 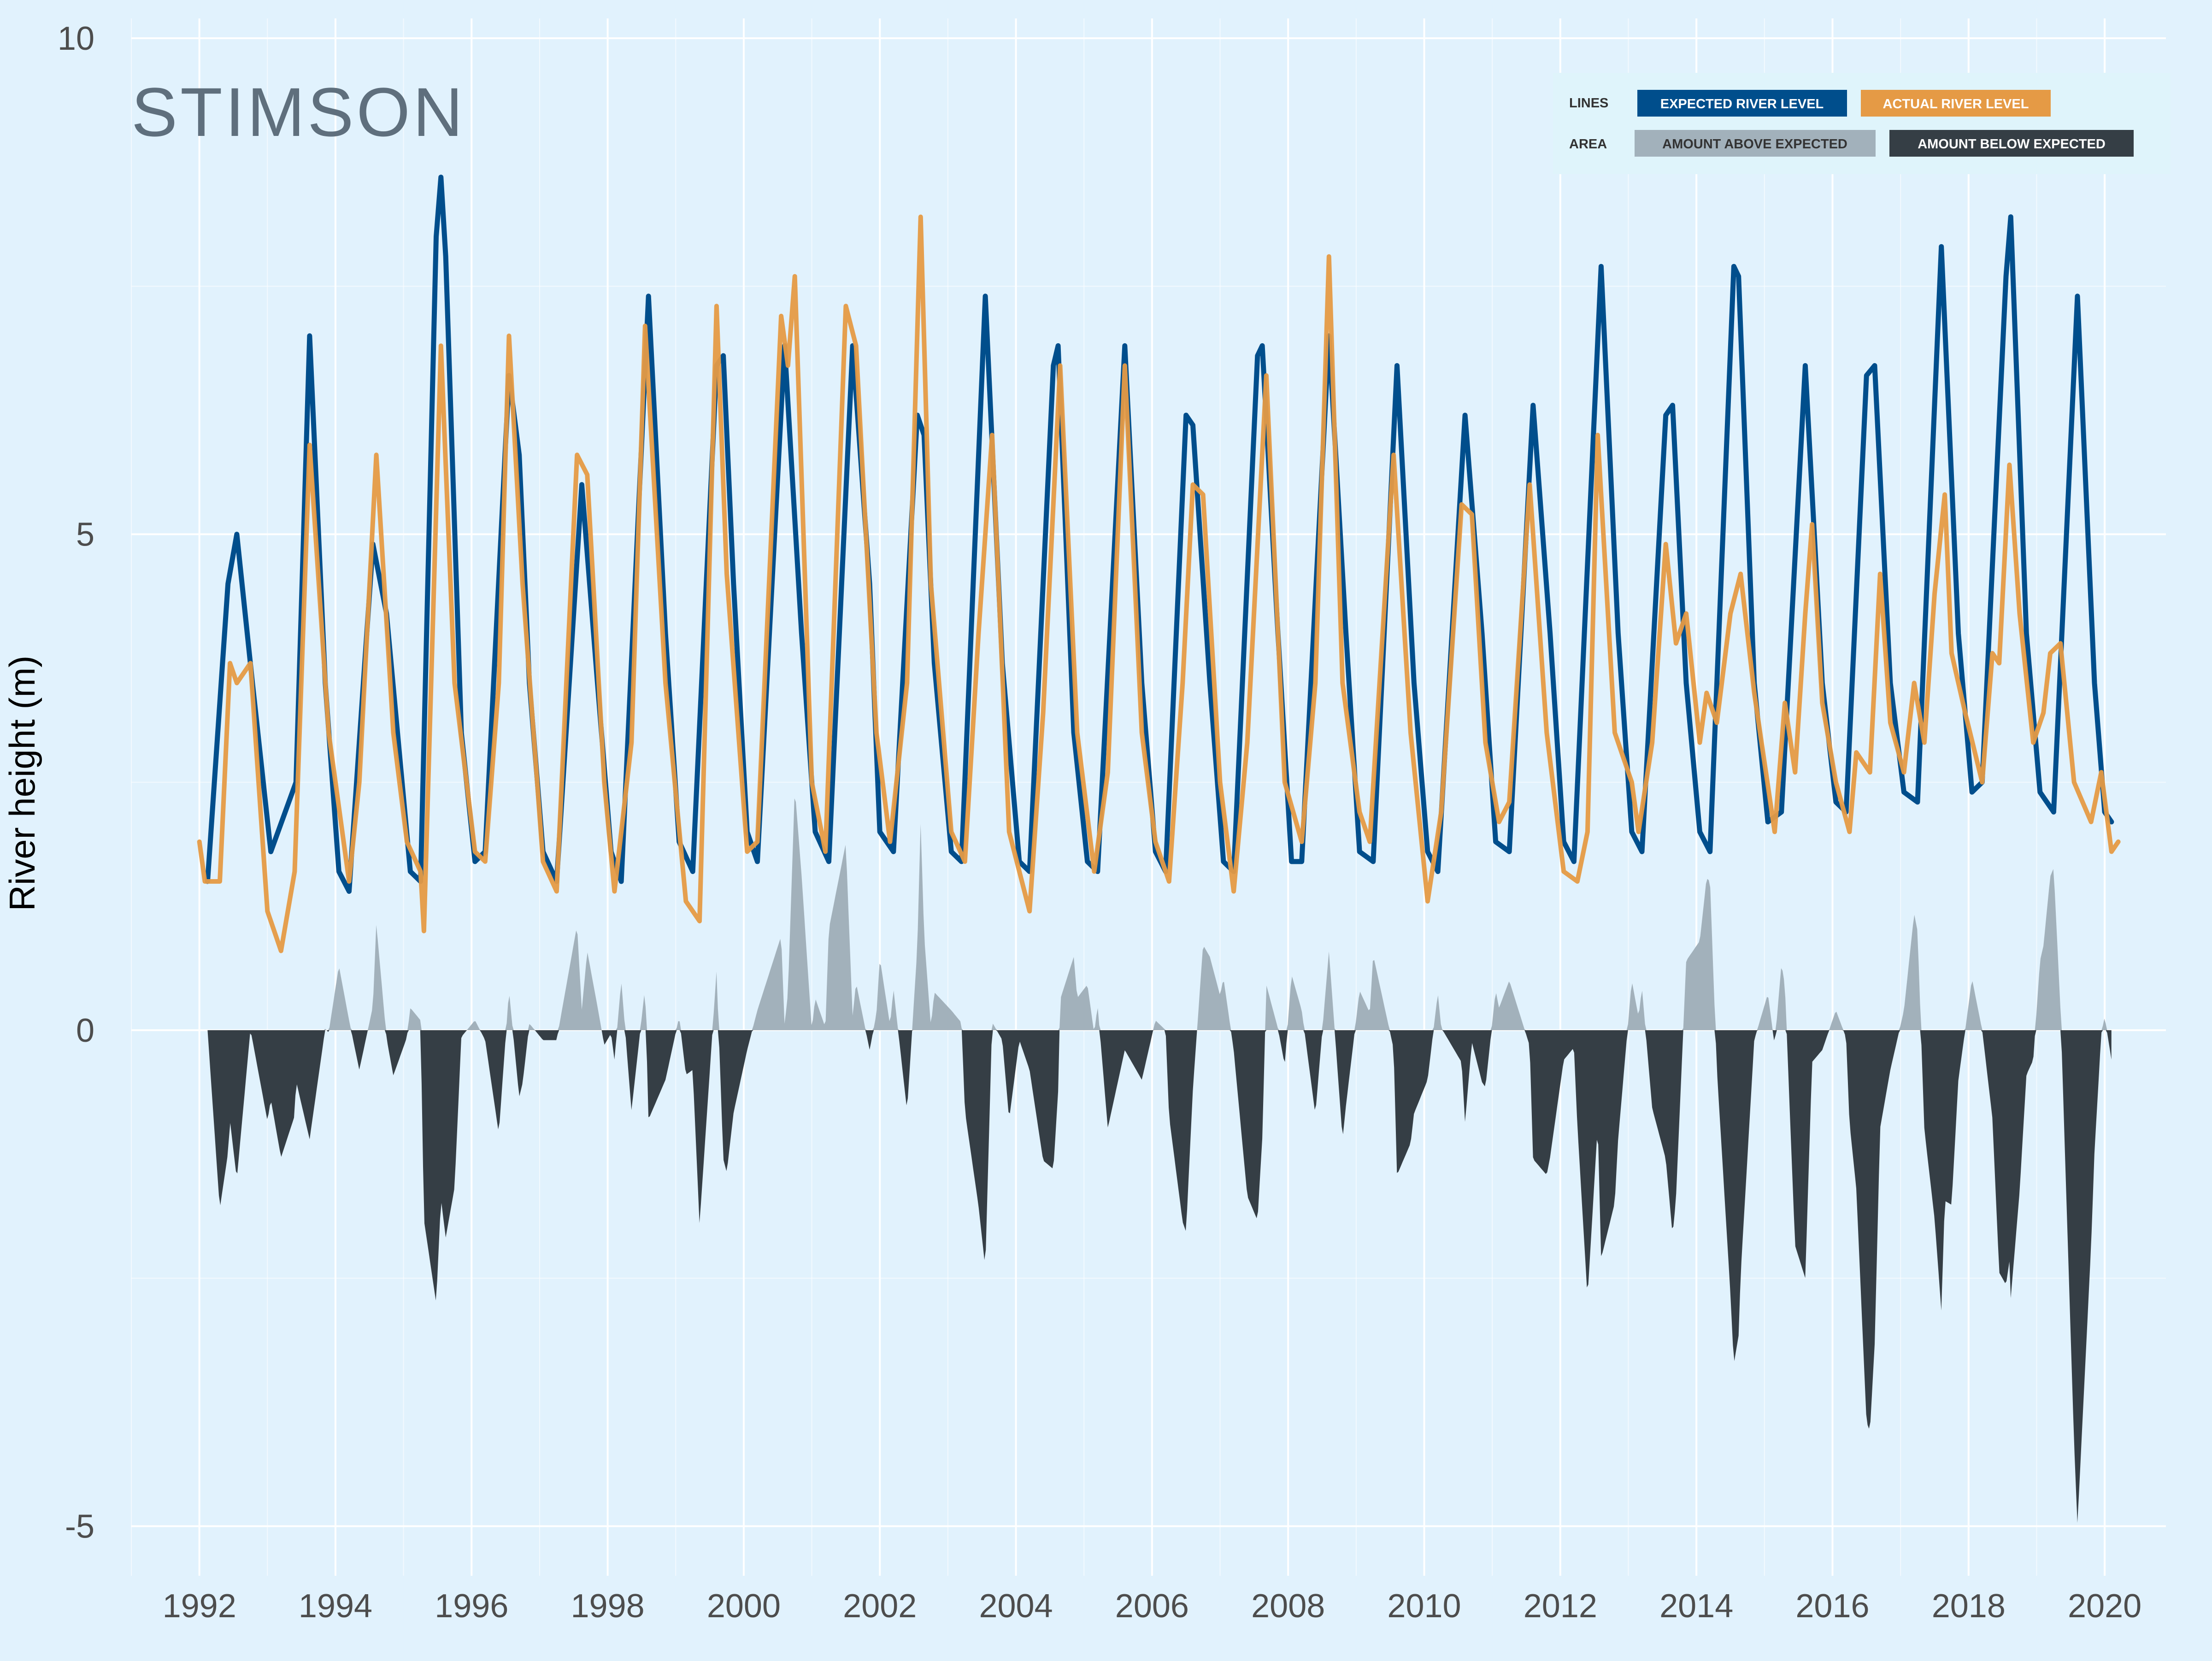 What do you see at coordinates (1424, 1606) in the screenshot?
I see `x-tick-label: 2010` at bounding box center [1424, 1606].